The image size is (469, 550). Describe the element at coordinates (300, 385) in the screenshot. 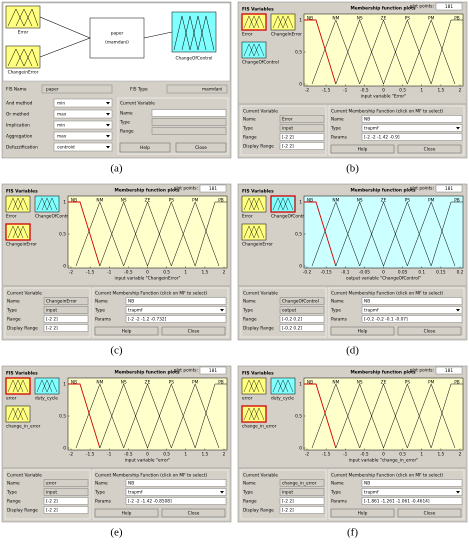

I see `y-tick-label: 1` at that location.